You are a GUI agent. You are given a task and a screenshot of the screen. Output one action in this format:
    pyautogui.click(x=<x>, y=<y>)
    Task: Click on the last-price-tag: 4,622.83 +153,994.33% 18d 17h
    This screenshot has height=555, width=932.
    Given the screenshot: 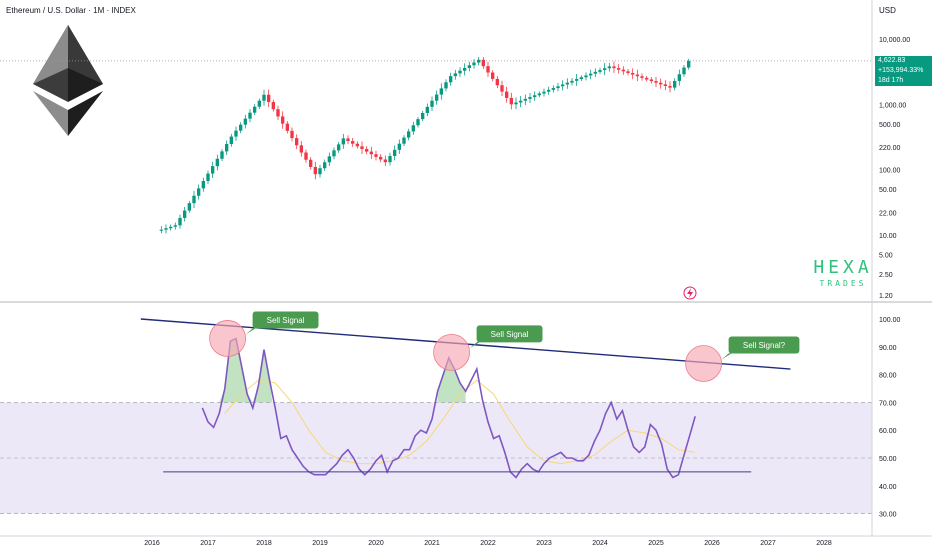 What is the action you would take?
    pyautogui.click(x=903, y=71)
    